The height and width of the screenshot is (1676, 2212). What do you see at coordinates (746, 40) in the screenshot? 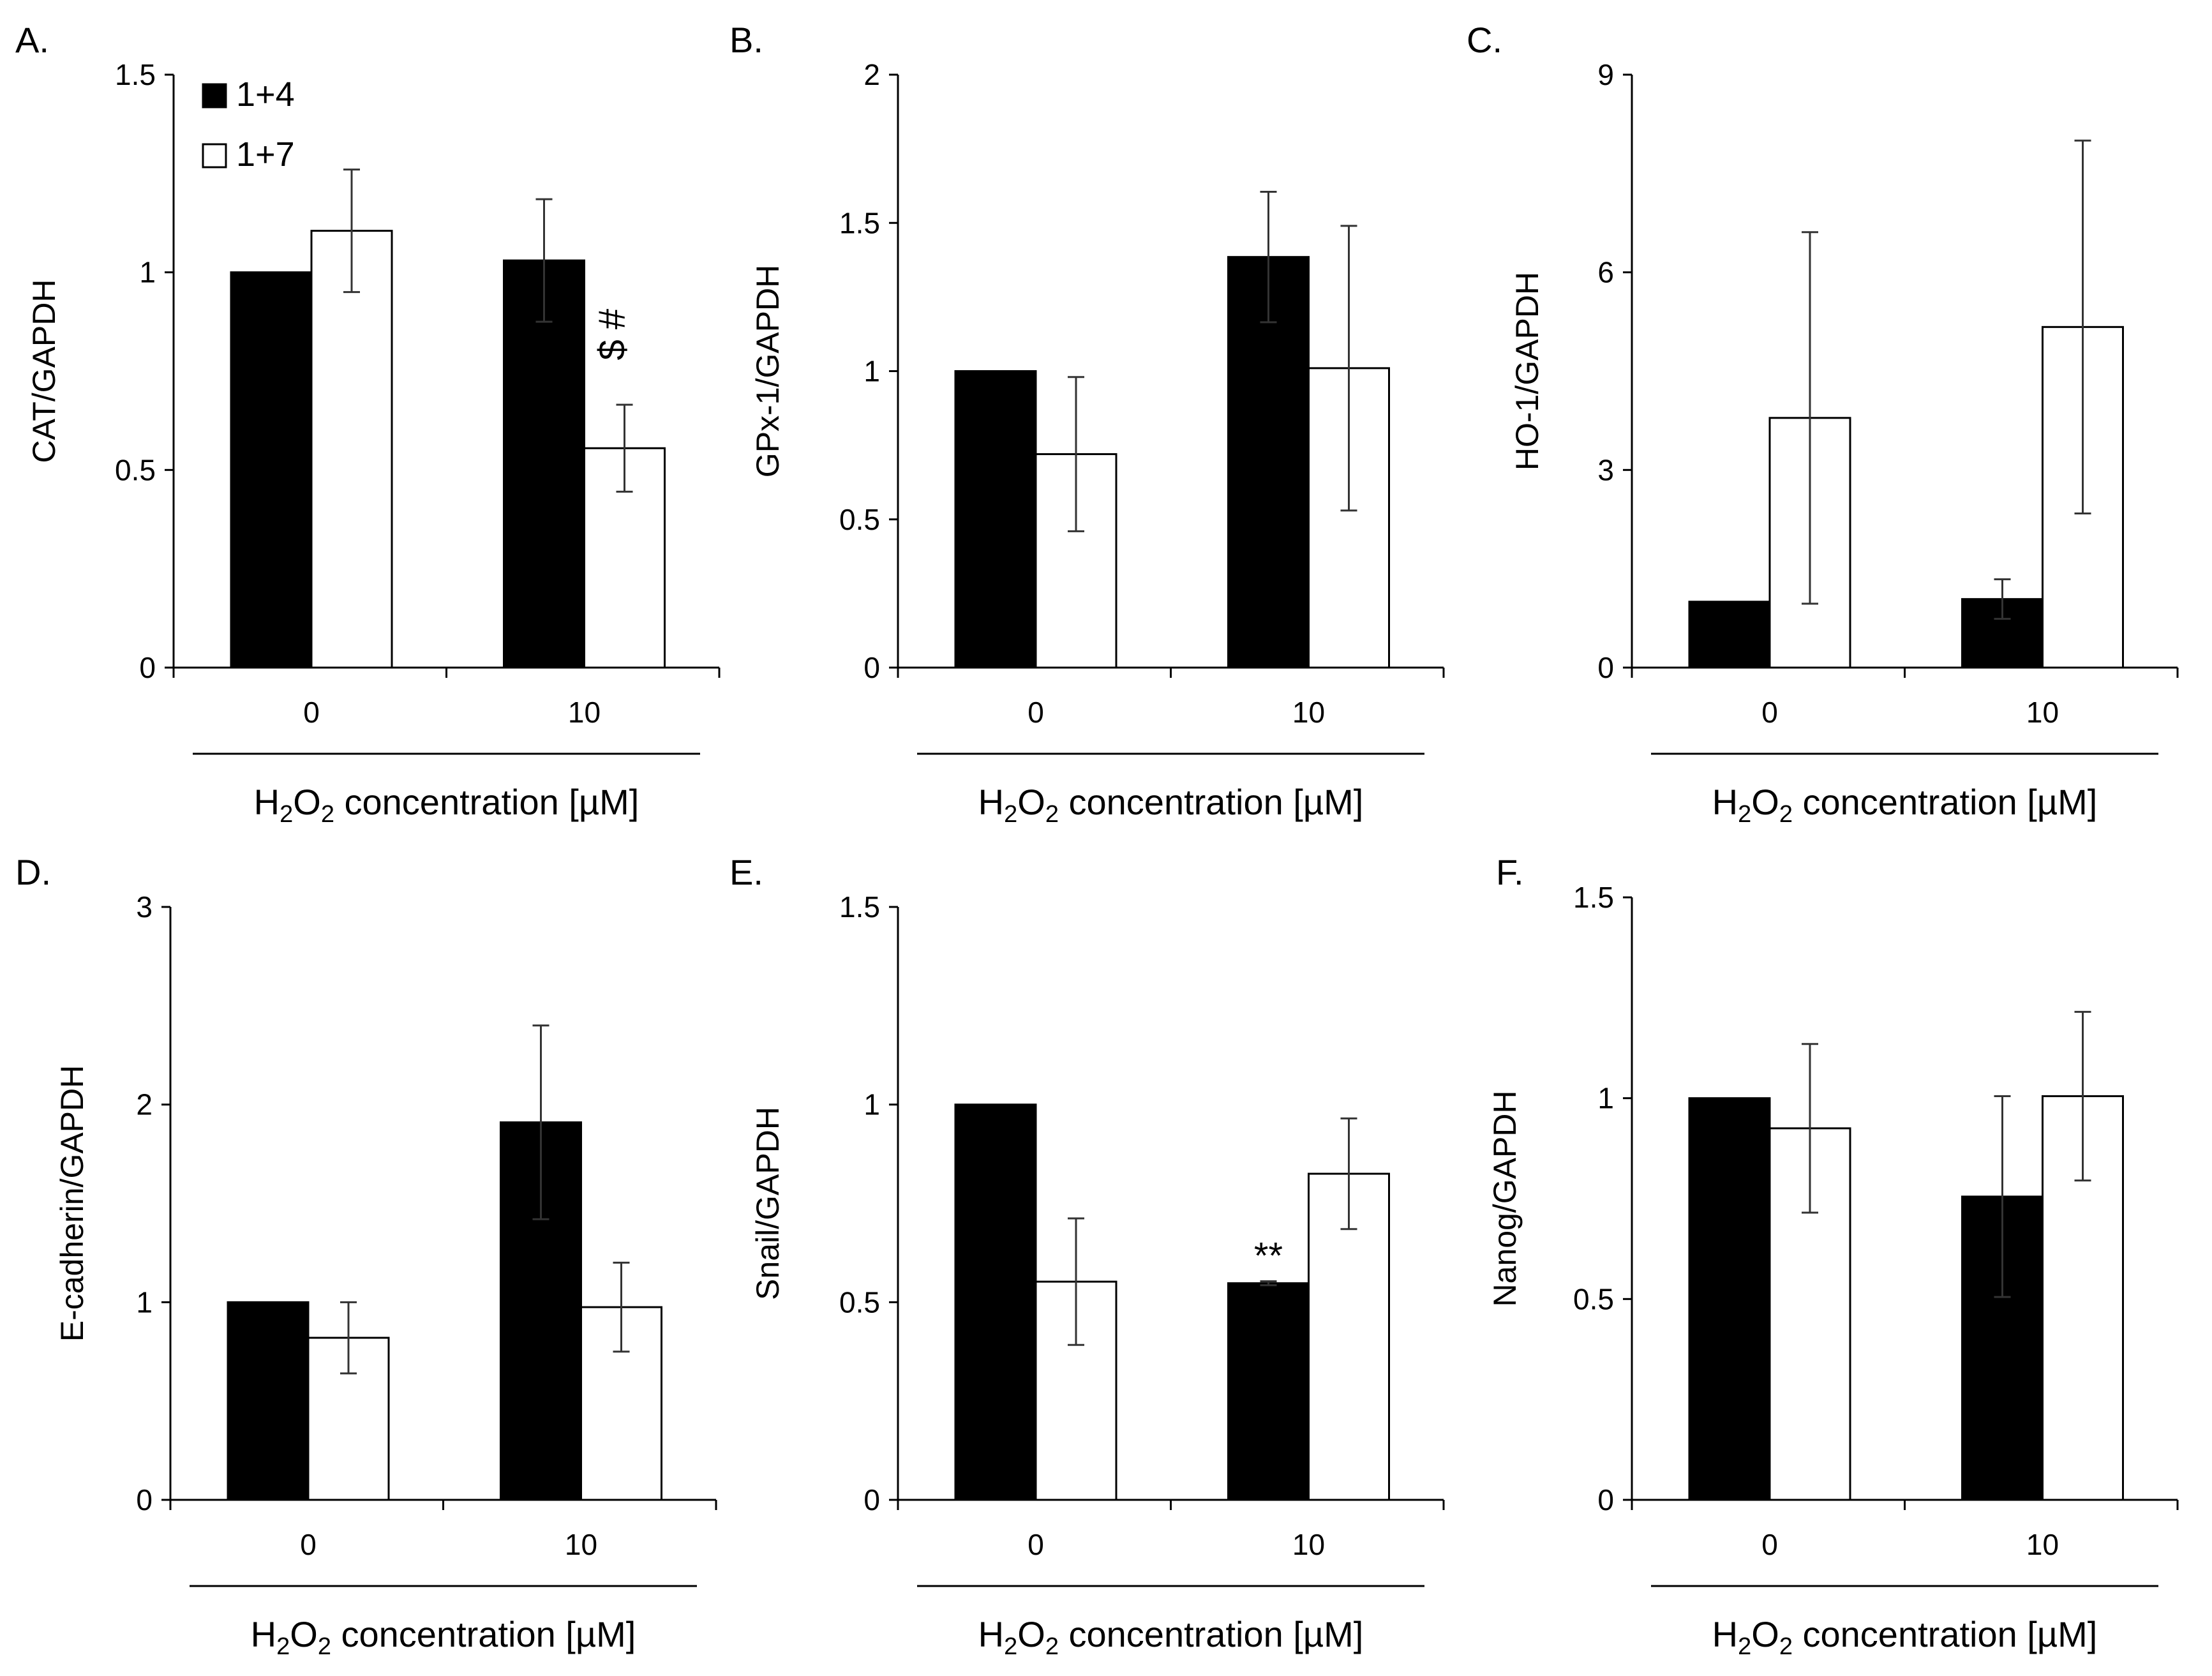
I see `panel-label: B.` at bounding box center [746, 40].